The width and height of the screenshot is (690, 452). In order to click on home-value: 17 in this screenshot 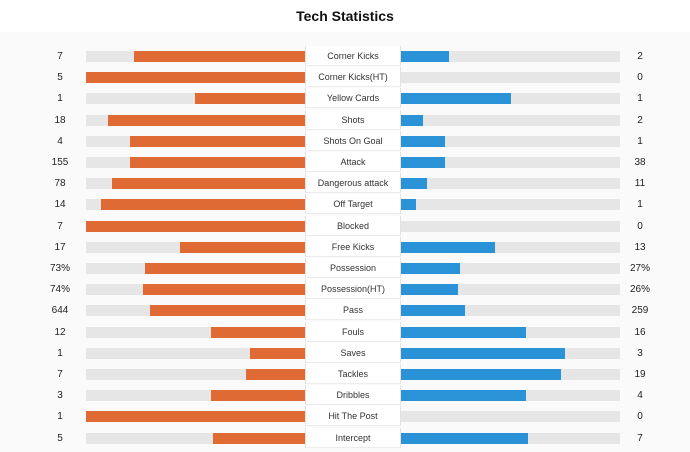, I will do `click(60, 247)`.